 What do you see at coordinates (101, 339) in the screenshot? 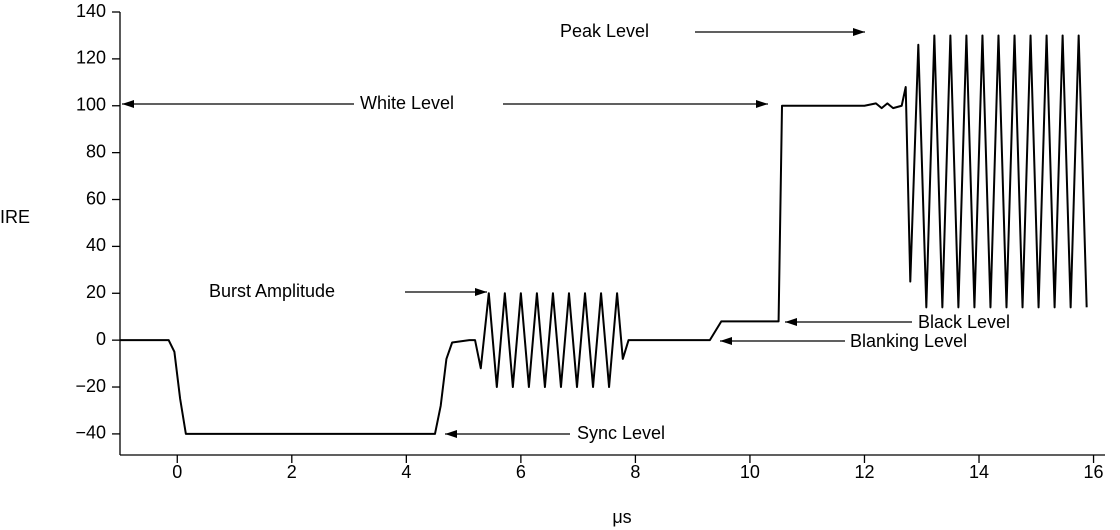
I see `y-tick-label: 0` at bounding box center [101, 339].